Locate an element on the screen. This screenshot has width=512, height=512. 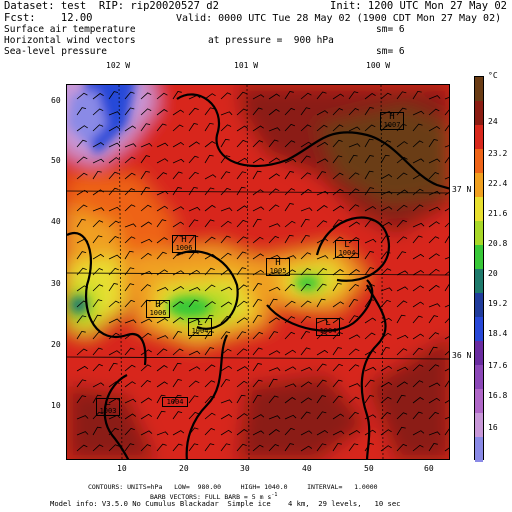
lon-label-102w: 102 W is located at coordinates (118, 65).